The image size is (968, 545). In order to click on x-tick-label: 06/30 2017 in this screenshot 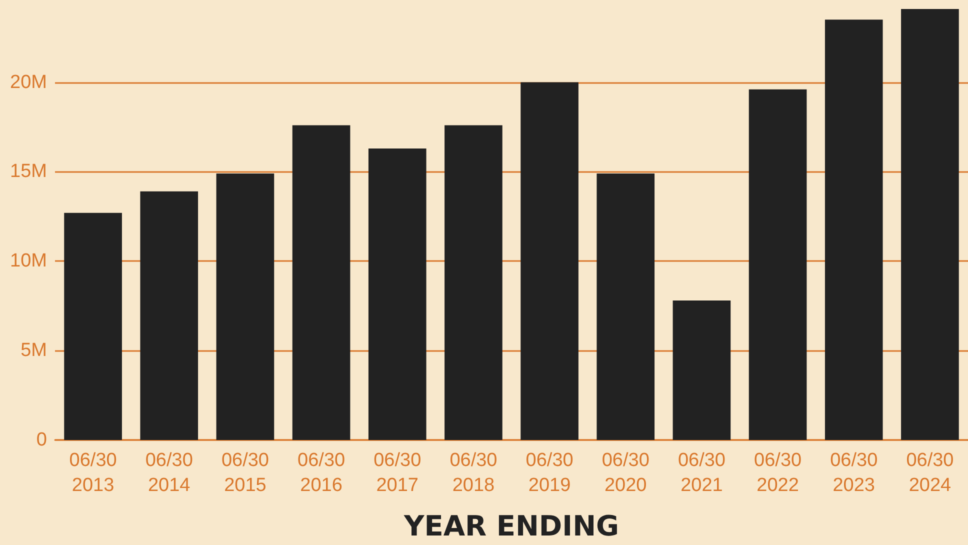, I will do `click(398, 473)`.